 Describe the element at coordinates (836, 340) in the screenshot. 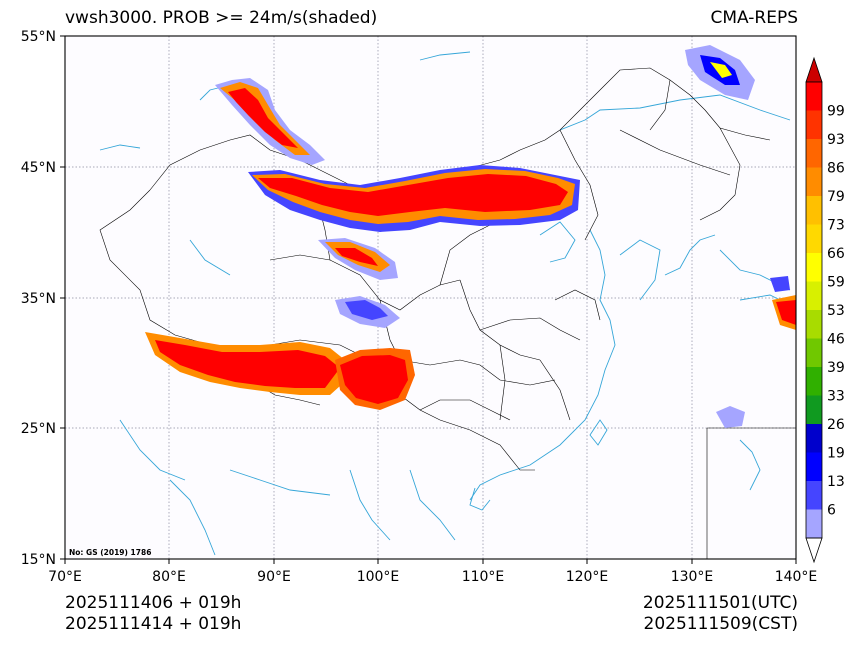

I see `colorbar-label: 46` at that location.